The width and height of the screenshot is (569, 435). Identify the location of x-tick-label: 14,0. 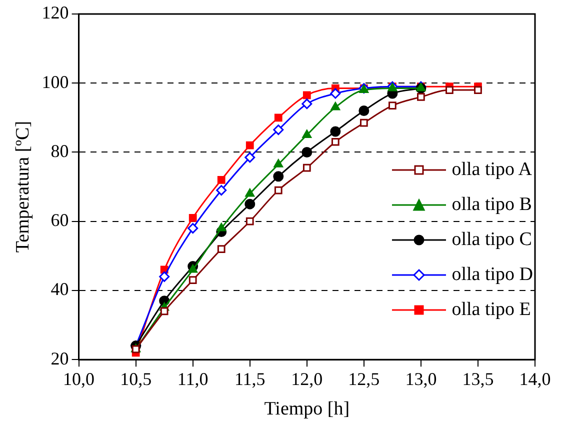
(535, 379).